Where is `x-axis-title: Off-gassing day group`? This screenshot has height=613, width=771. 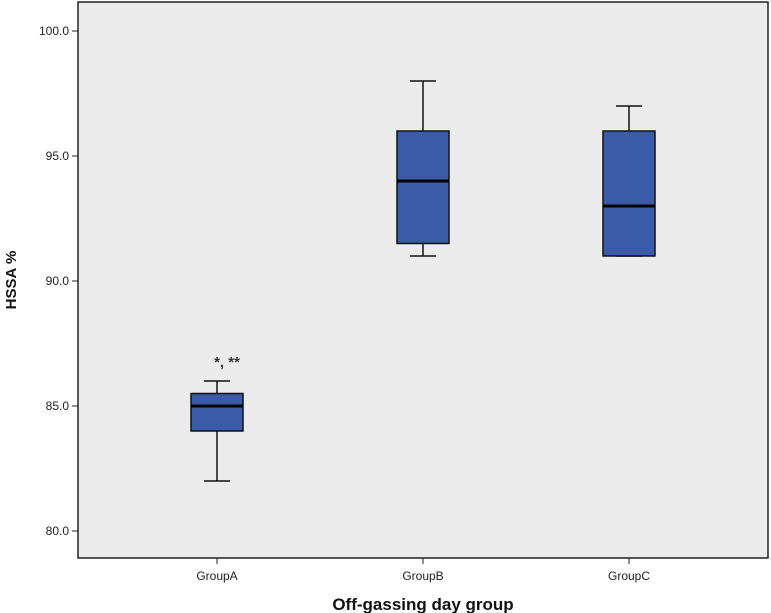
x-axis-title: Off-gassing day group is located at coordinates (422, 604).